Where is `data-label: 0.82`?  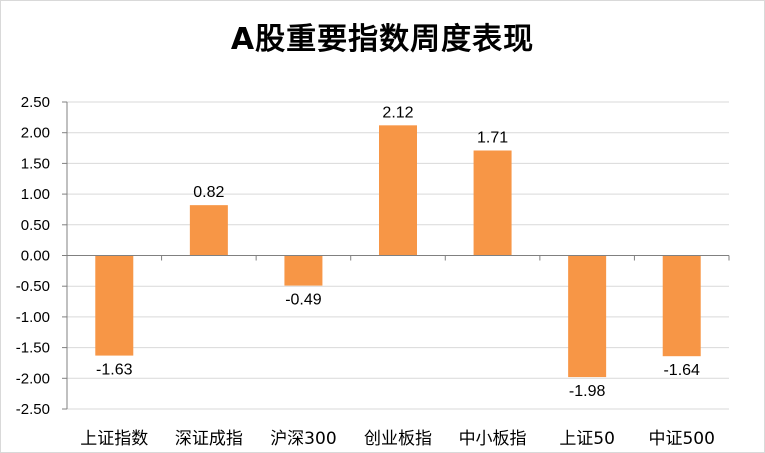 data-label: 0.82 is located at coordinates (208, 192).